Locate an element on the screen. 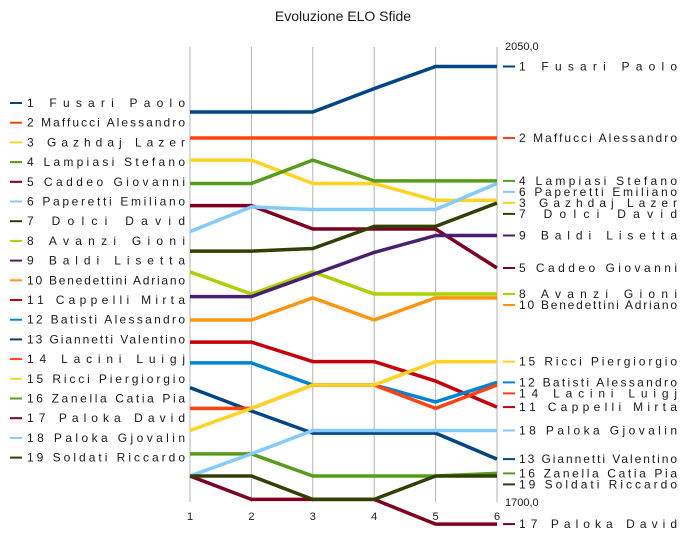 The width and height of the screenshot is (686, 541). end-label: 19 Soldati Riccardo is located at coordinates (598, 484).